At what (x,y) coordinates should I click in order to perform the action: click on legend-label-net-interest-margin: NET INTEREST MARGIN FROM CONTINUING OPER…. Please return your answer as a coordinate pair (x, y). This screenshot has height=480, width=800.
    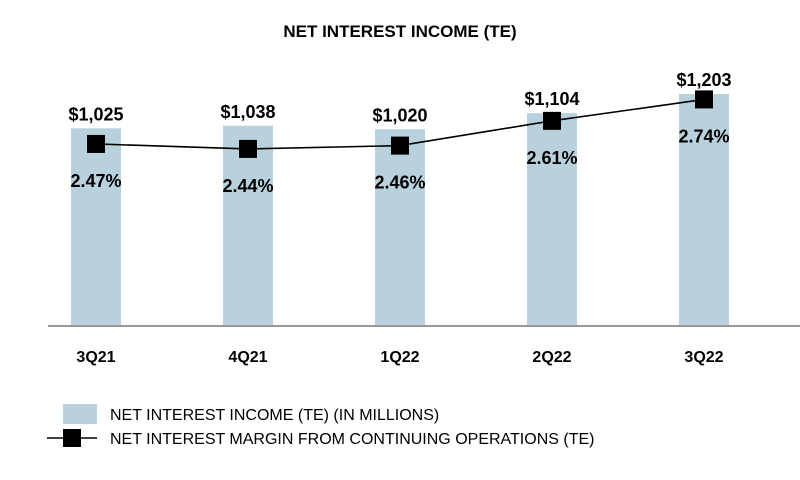
    Looking at the image, I should click on (352, 439).